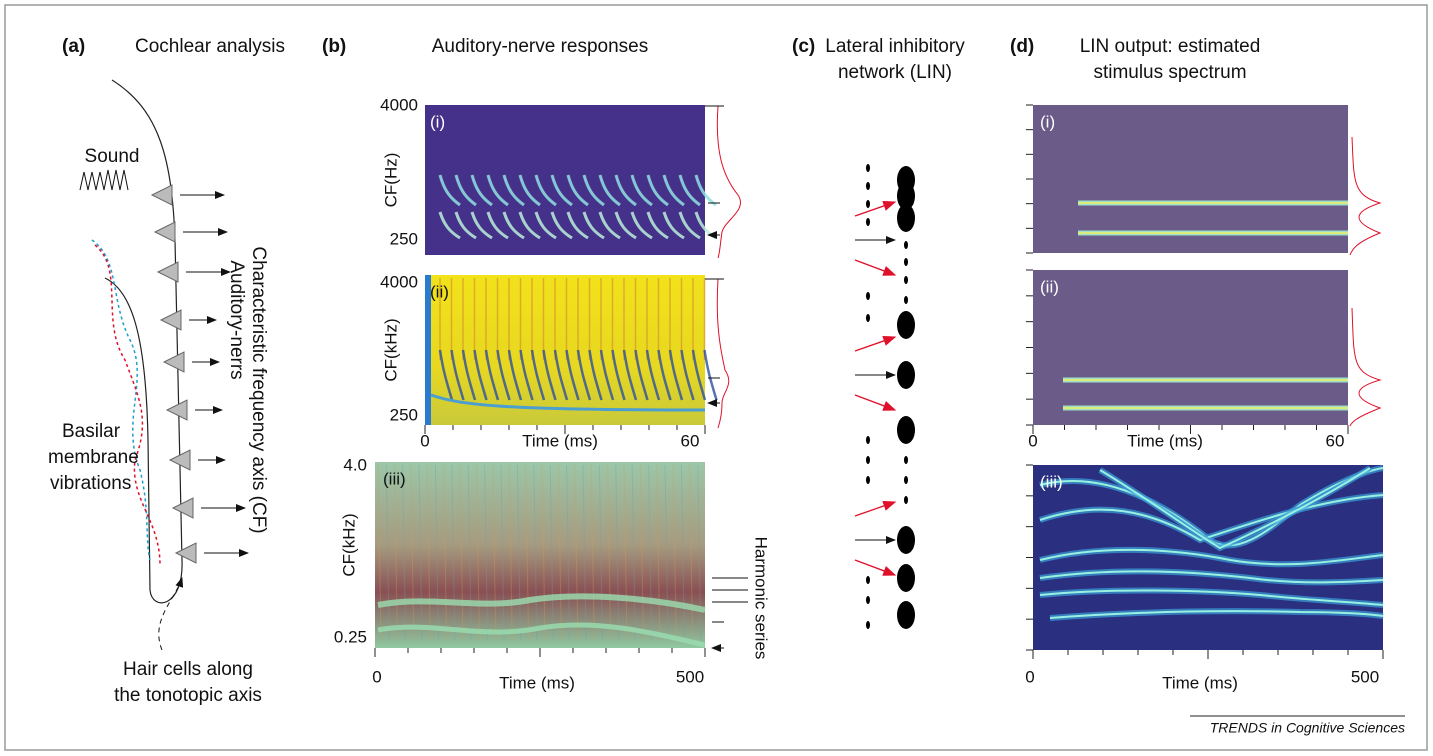  What do you see at coordinates (761, 598) in the screenshot?
I see `side-label: Harmonic series` at bounding box center [761, 598].